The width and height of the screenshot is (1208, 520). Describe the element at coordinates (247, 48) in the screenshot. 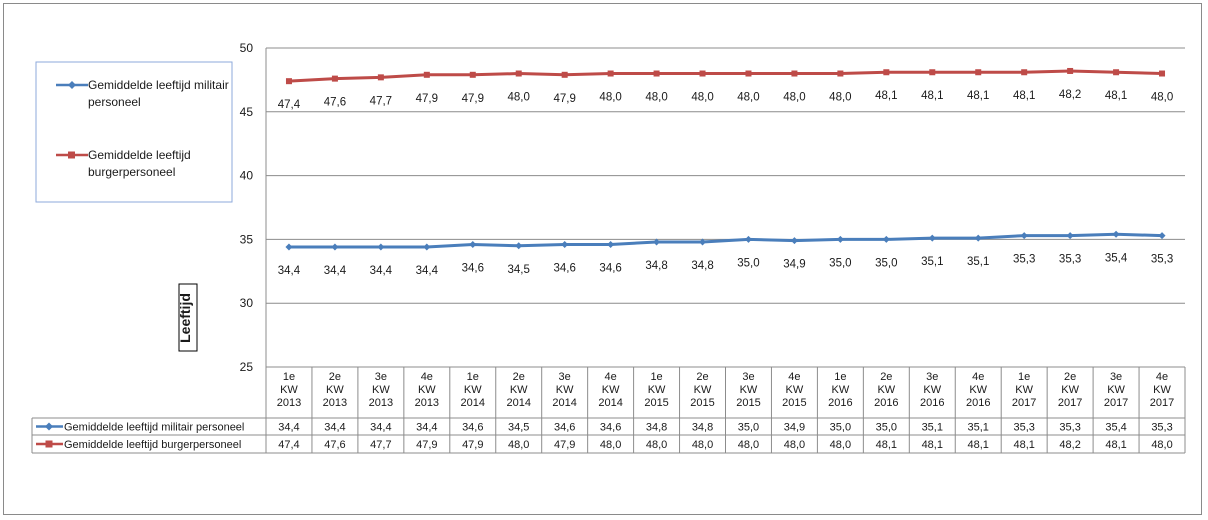

I see `y-tick-label: 50` at that location.